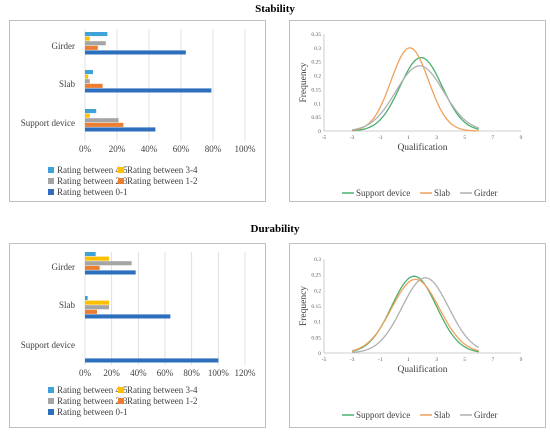  I want to click on legend-label: Rating between 2-3, so click(92, 181).